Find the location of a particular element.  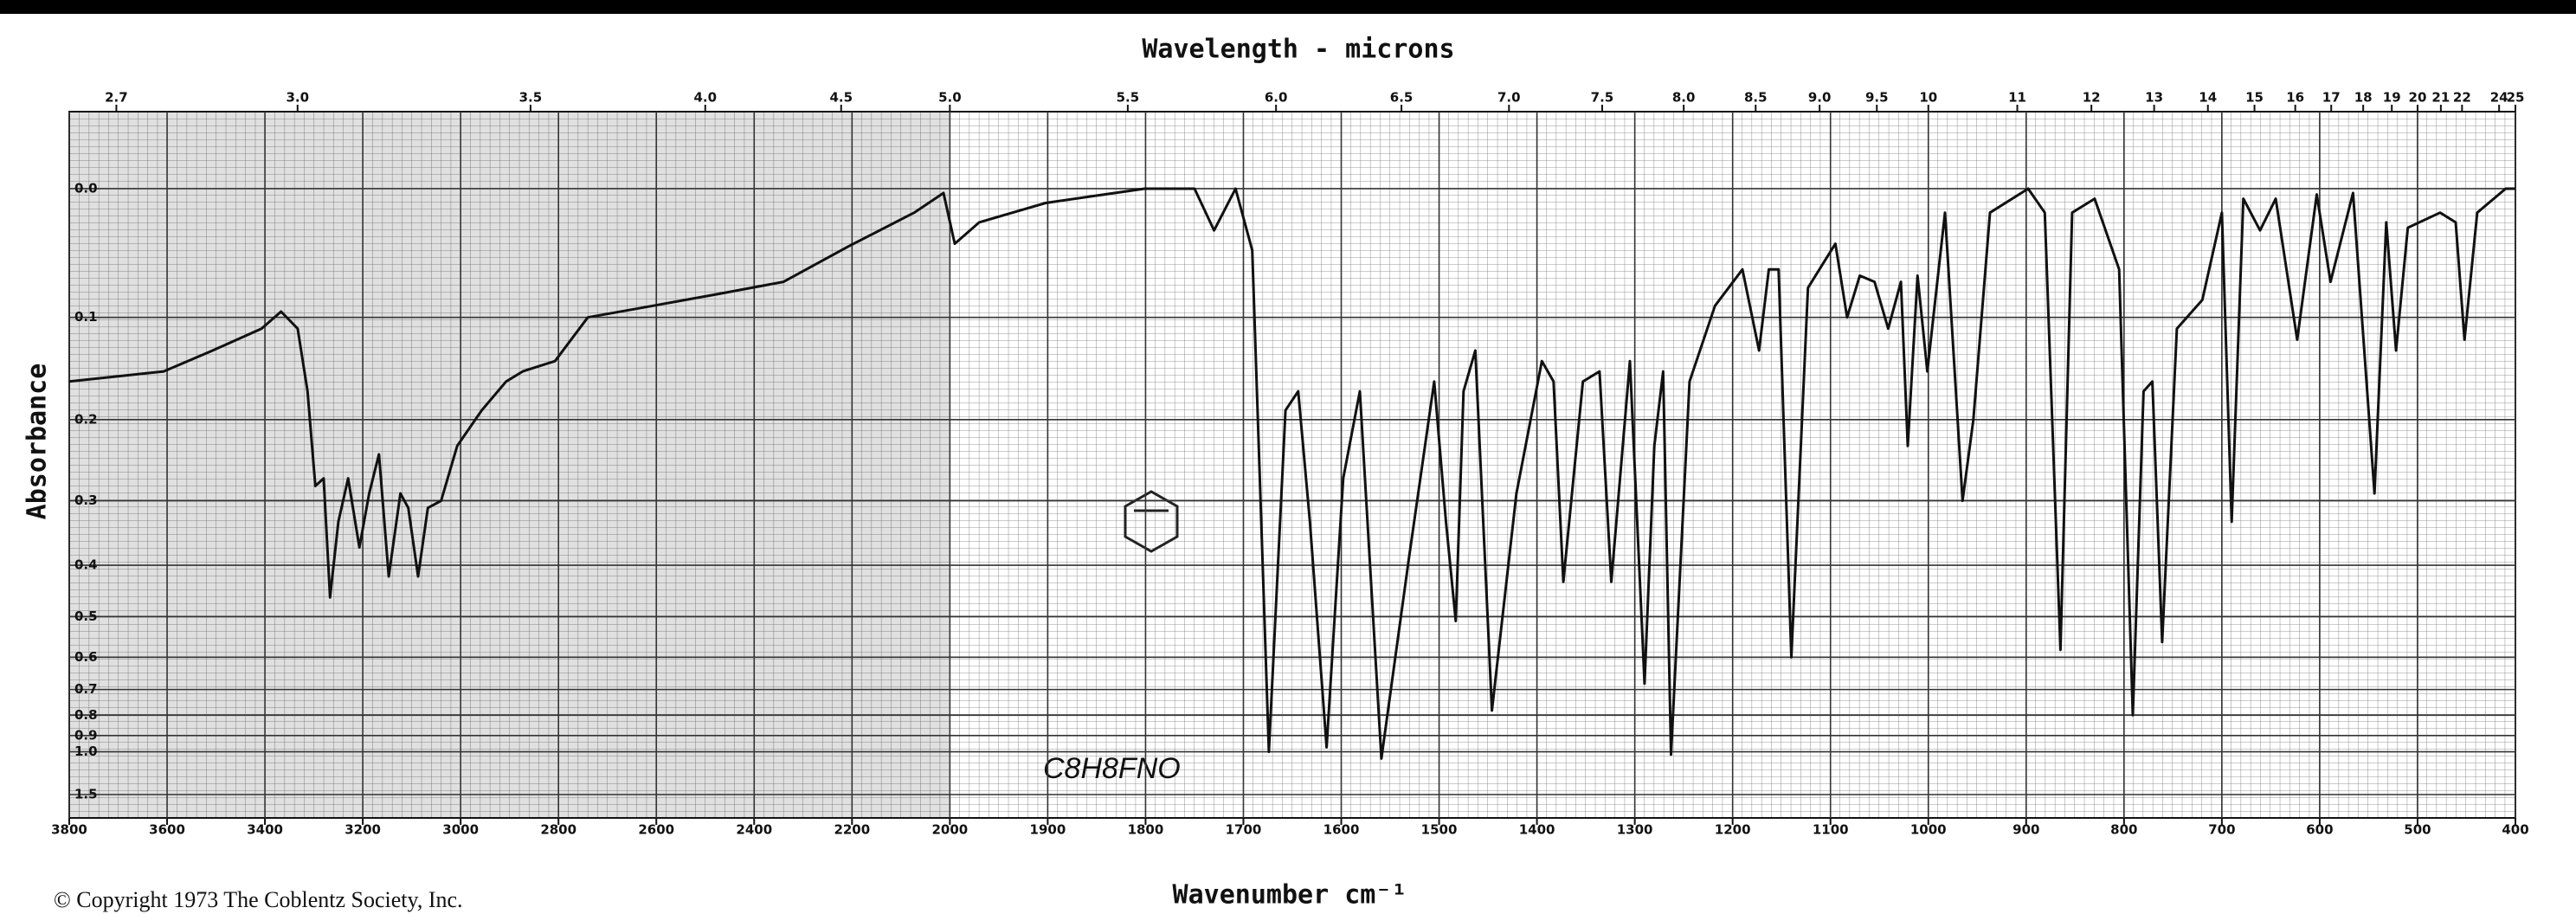

y-tick-label: 1.5 is located at coordinates (86, 794).